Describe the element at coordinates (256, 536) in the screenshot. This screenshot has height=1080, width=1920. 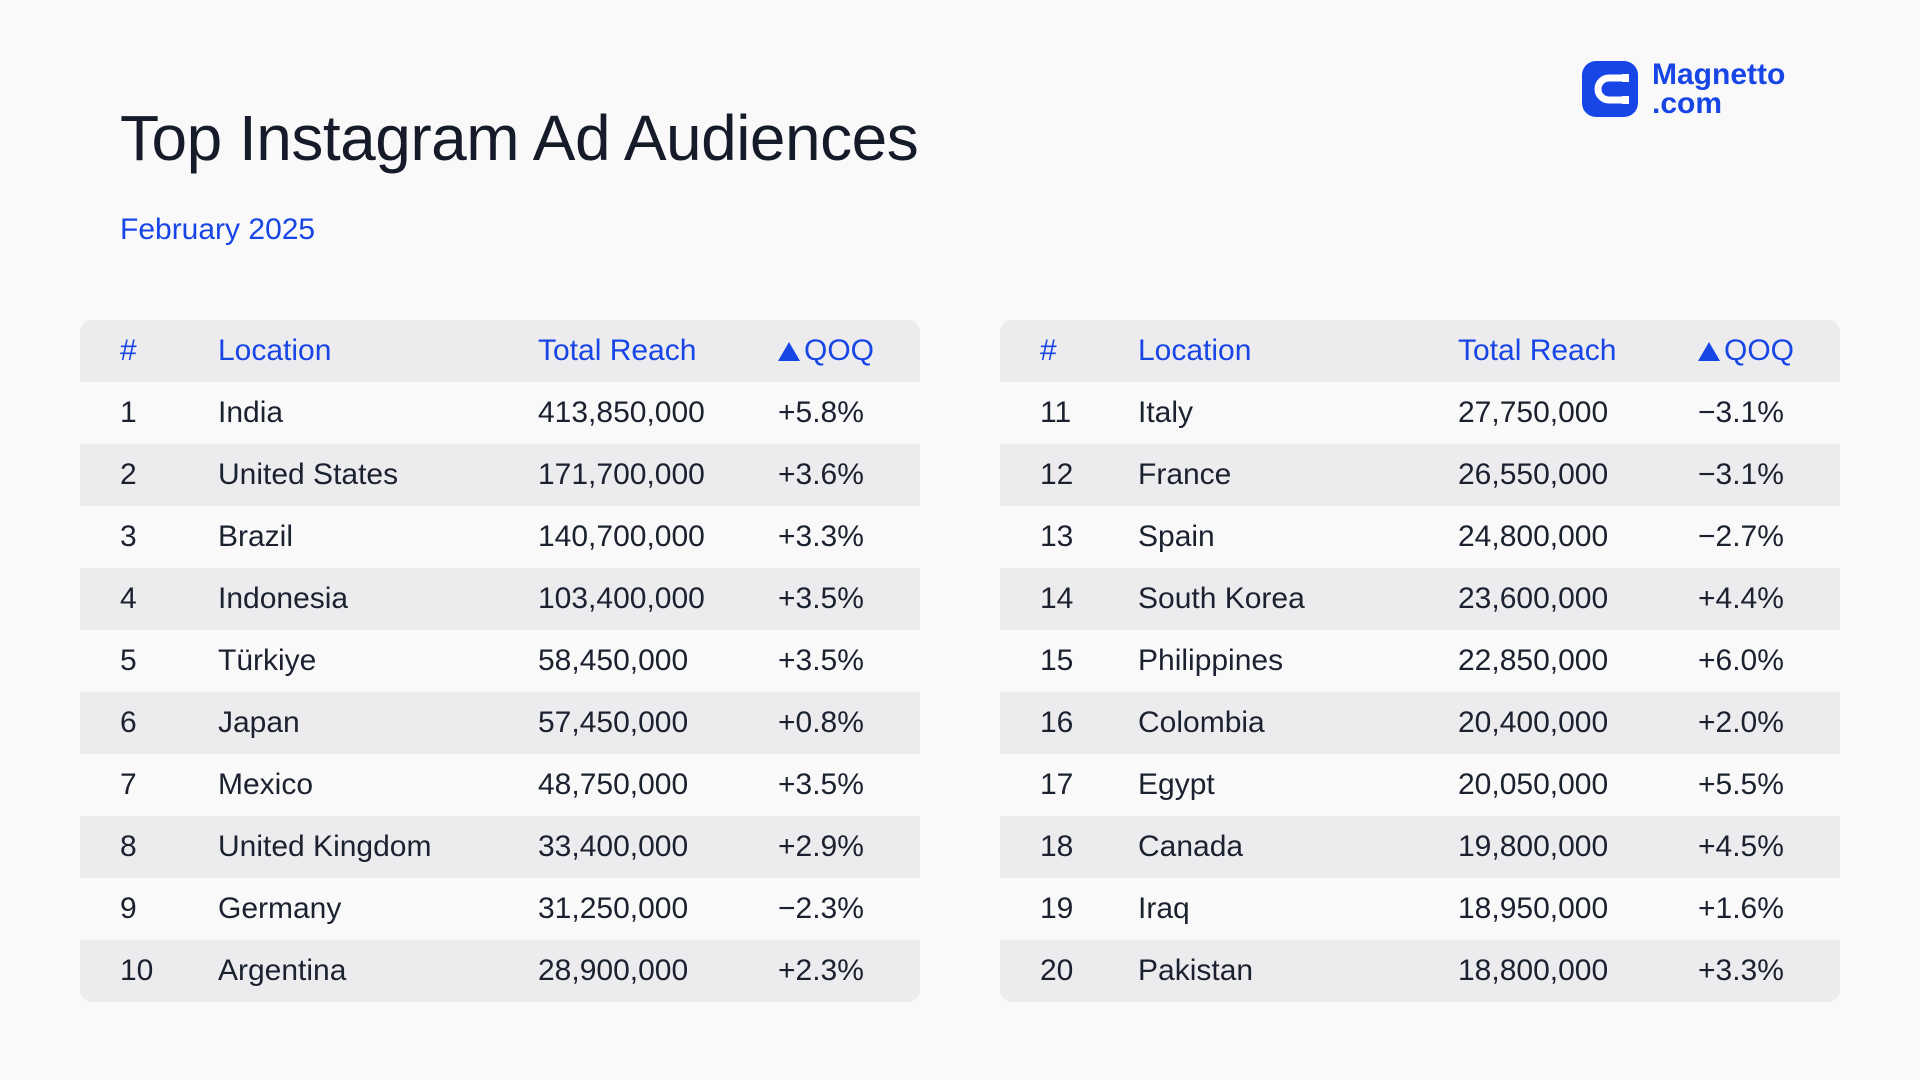
I see `location-cell: Brazil` at that location.